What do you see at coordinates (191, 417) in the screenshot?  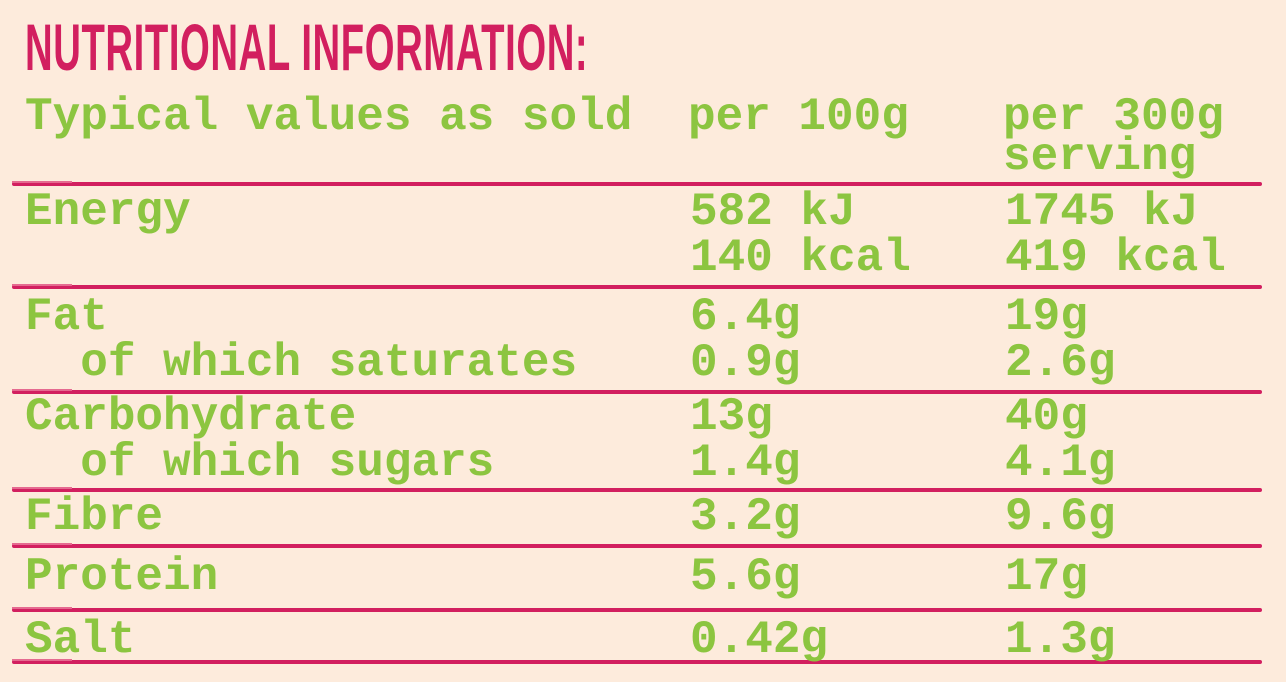 I see `nutrient-label: Carbohydrate` at bounding box center [191, 417].